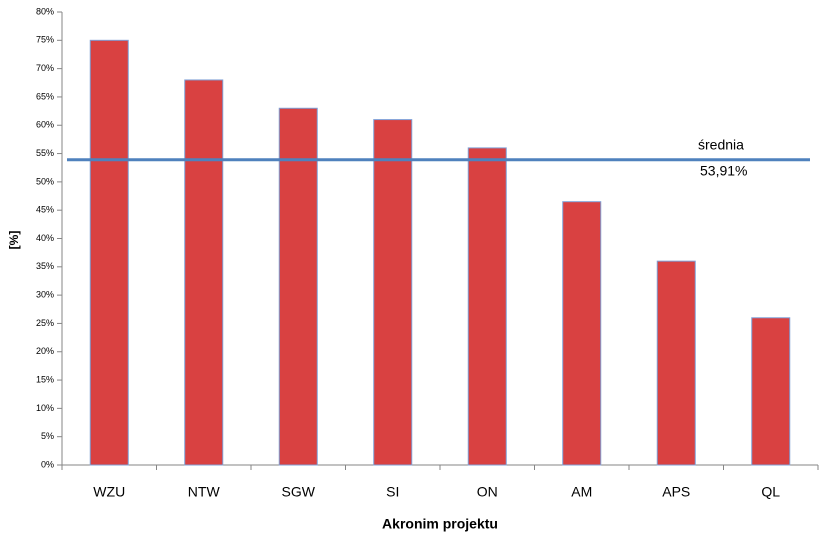 The width and height of the screenshot is (819, 541). I want to click on x-axis-label: Akronim projektu, so click(440, 524).